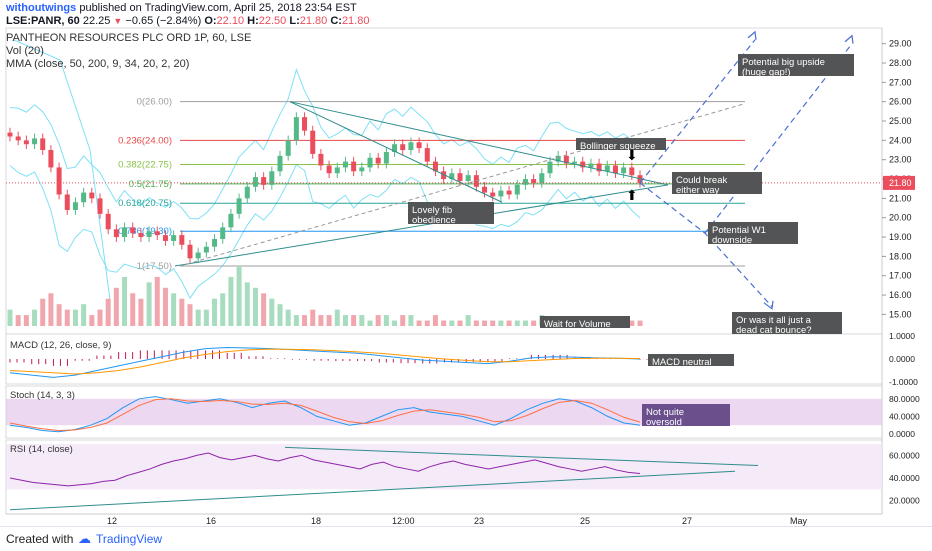 The width and height of the screenshot is (932, 551). Describe the element at coordinates (799, 521) in the screenshot. I see `time-tick-label: May` at that location.